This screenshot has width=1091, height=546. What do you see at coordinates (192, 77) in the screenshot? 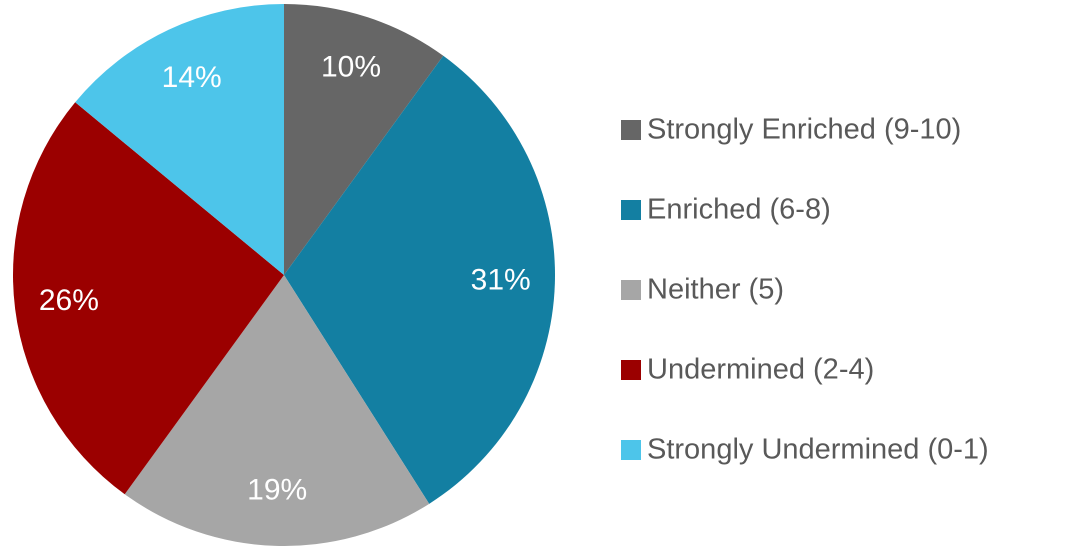
I see `data-label: 14%` at bounding box center [192, 77].